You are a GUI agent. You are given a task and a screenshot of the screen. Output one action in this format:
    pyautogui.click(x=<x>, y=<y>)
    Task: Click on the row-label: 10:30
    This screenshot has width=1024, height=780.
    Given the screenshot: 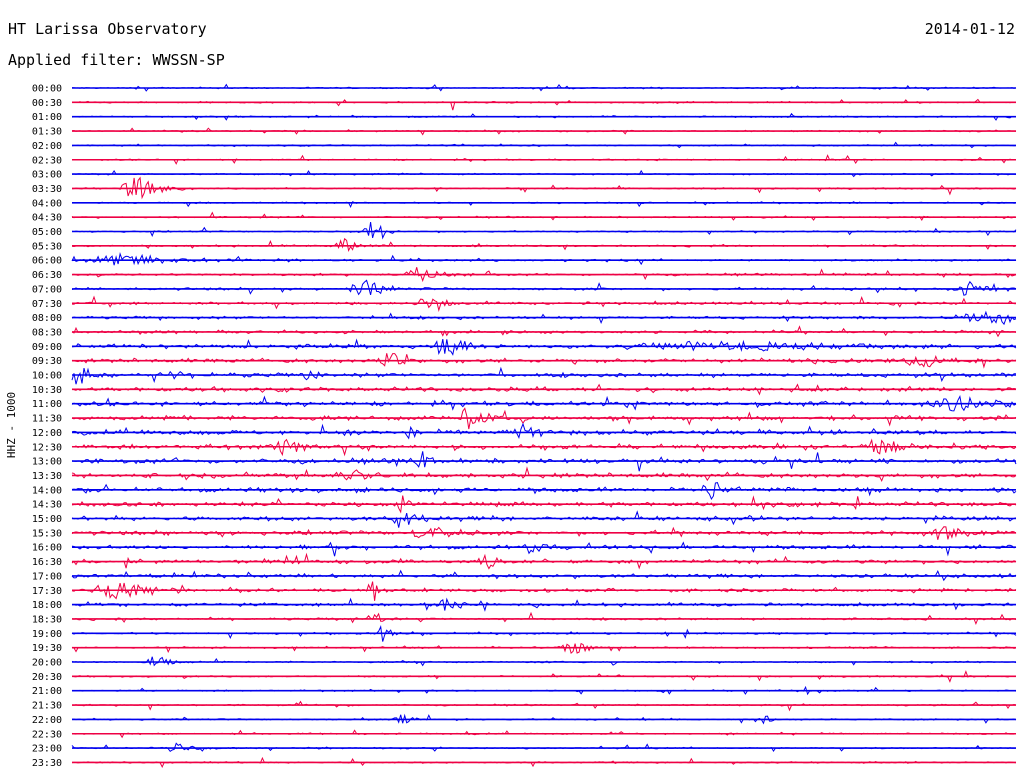 What is the action you would take?
    pyautogui.click(x=47, y=390)
    